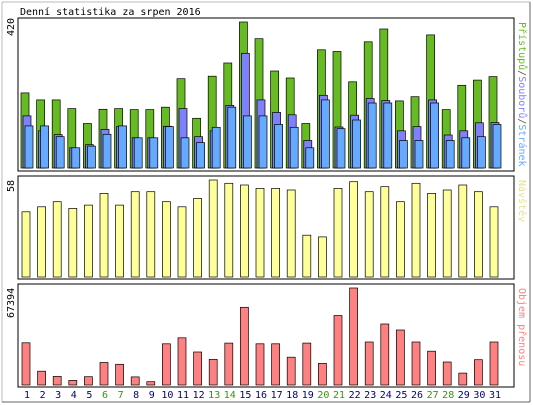 This screenshot has width=533, height=405. I want to click on day-label: 12, so click(199, 395).